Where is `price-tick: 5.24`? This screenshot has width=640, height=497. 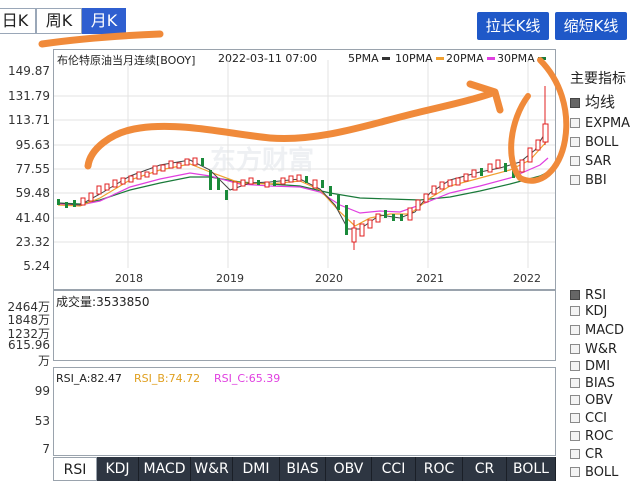 price-tick: 5.24 is located at coordinates (36, 266).